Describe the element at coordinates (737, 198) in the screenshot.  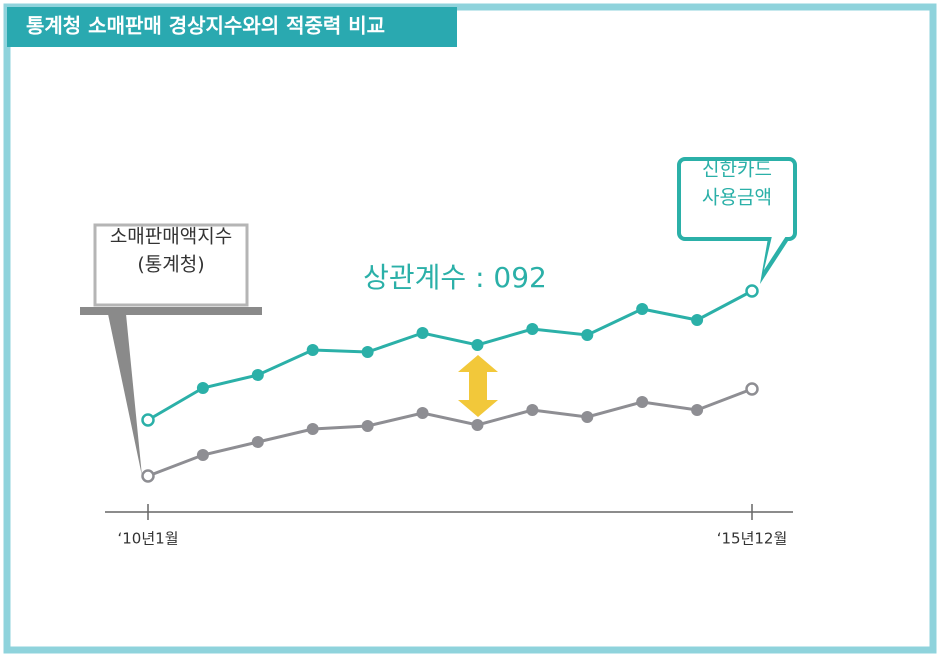
I see `callout-label: 사용금액` at that location.